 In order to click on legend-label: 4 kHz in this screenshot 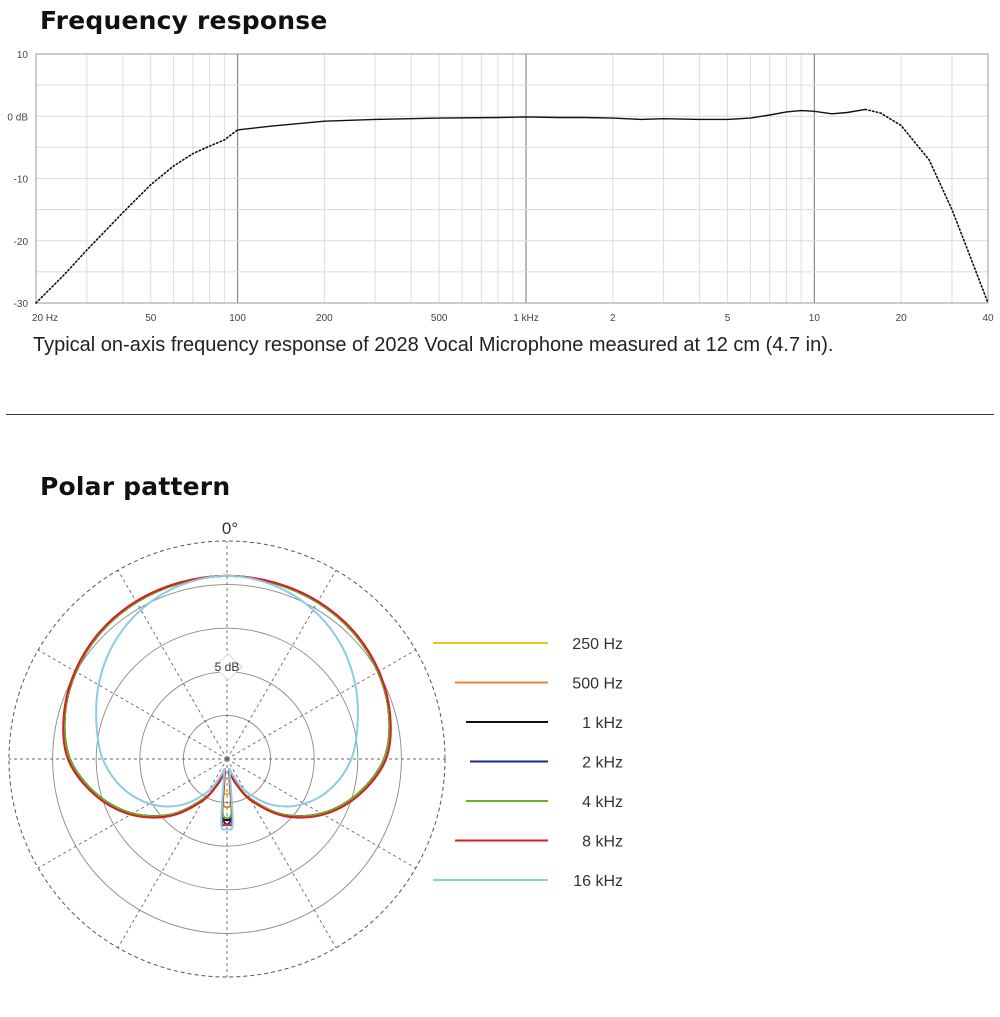, I will do `click(602, 802)`.